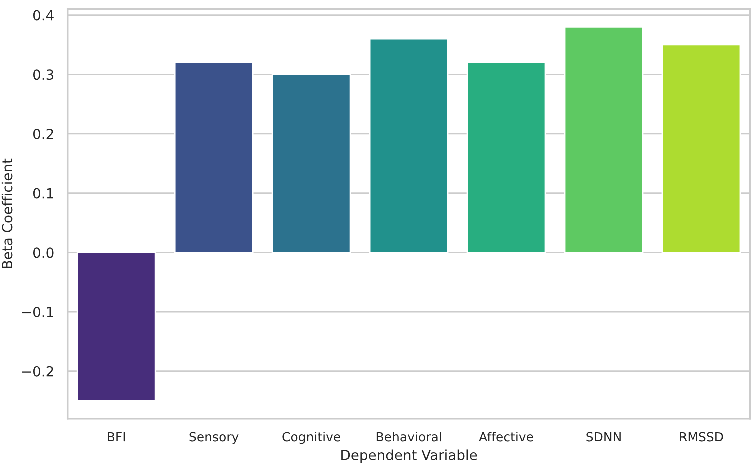 This screenshot has width=754, height=468. I want to click on y-tick-label: −0.2, so click(38, 371).